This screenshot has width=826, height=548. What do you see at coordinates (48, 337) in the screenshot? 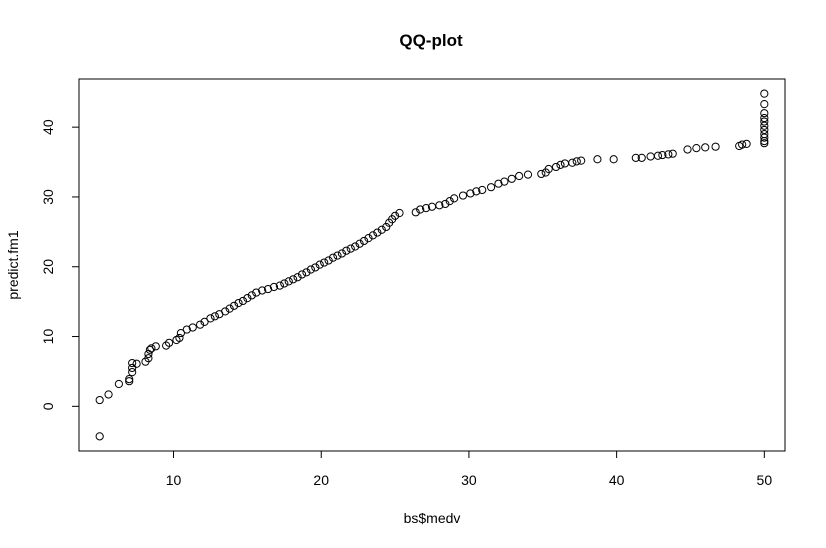
I see `y-tick-label: 10` at bounding box center [48, 337].